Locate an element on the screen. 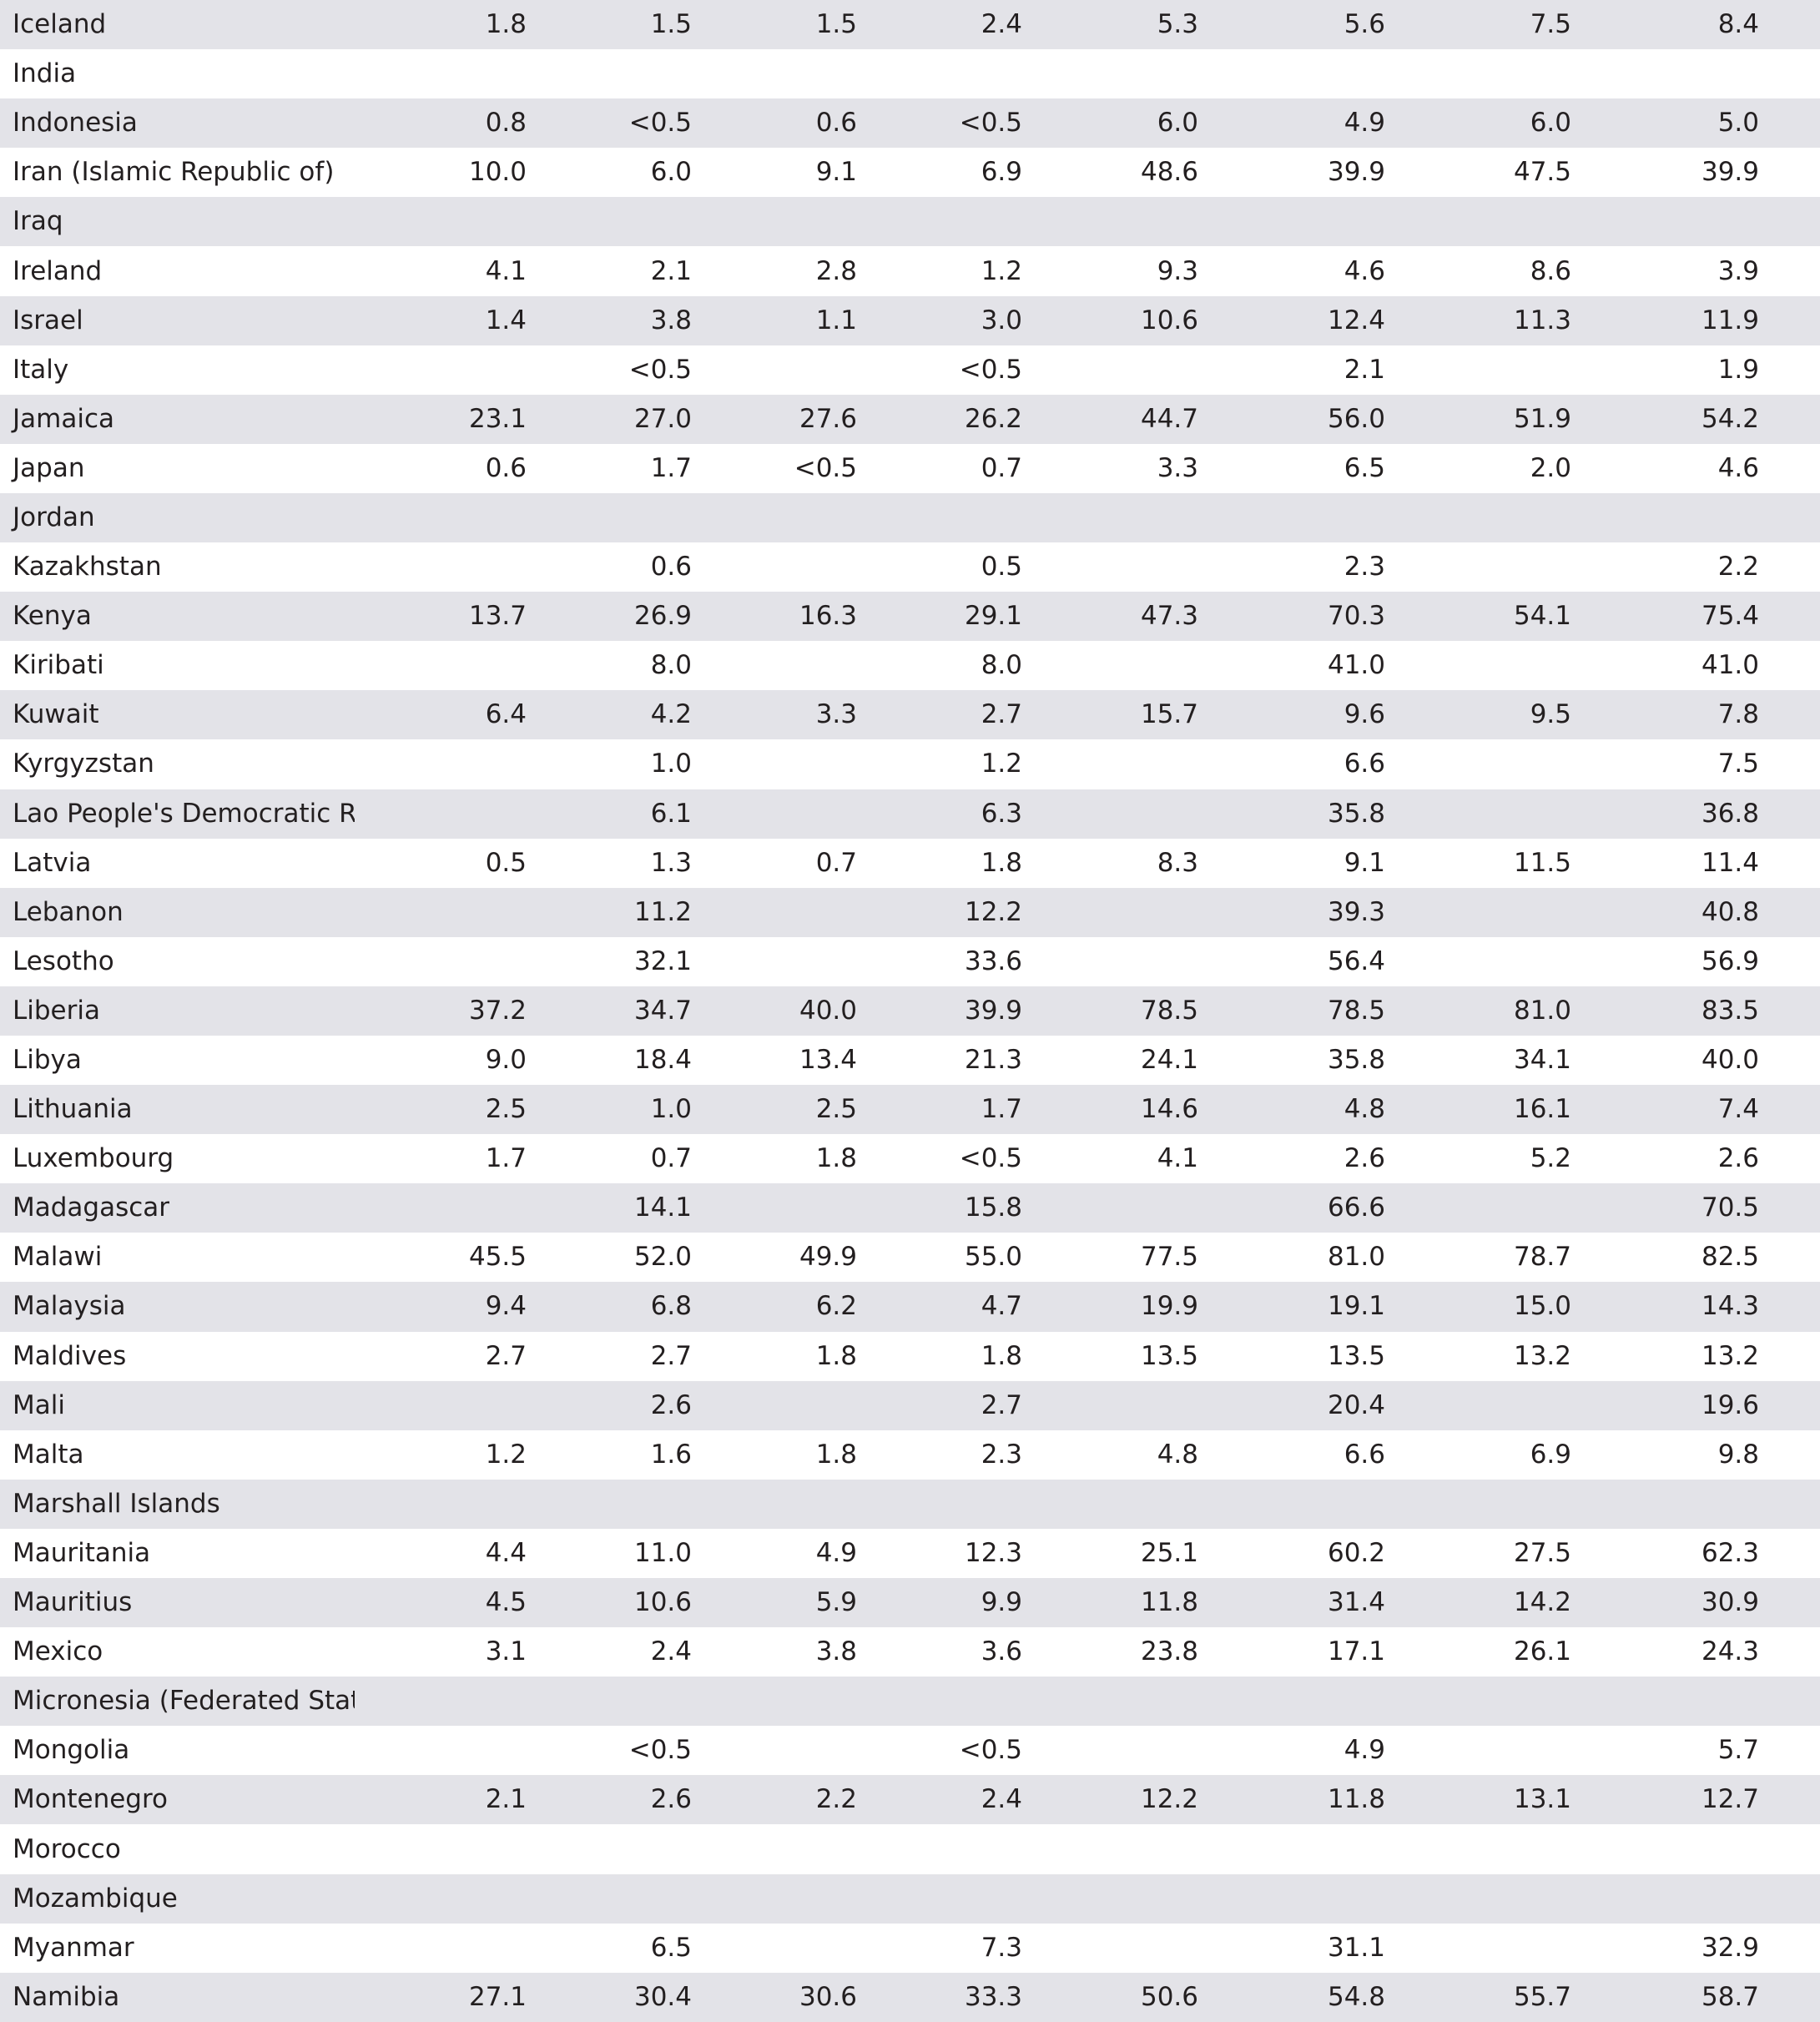  value-cell: 7.4 is located at coordinates (1738, 1109).